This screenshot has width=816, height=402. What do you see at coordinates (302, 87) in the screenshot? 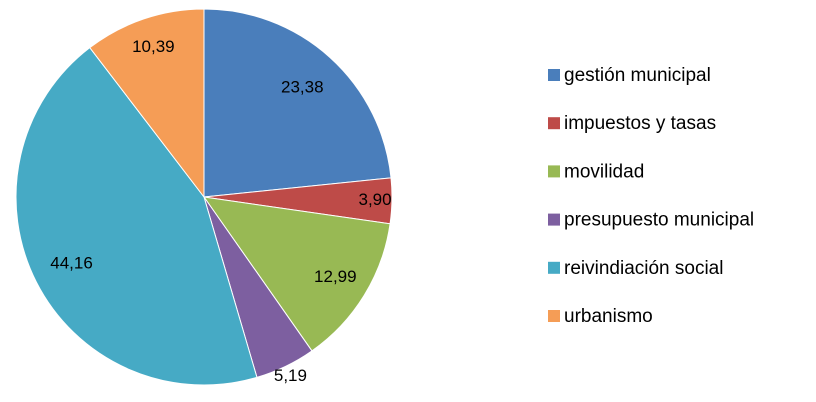
I see `data-label: 23,38` at bounding box center [302, 87].